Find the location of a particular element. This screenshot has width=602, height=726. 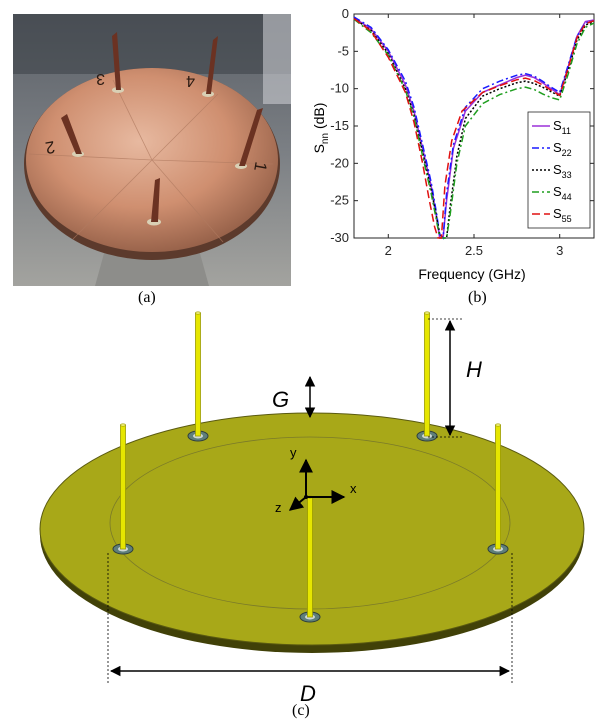

dimension-G-label: G is located at coordinates (280, 399).